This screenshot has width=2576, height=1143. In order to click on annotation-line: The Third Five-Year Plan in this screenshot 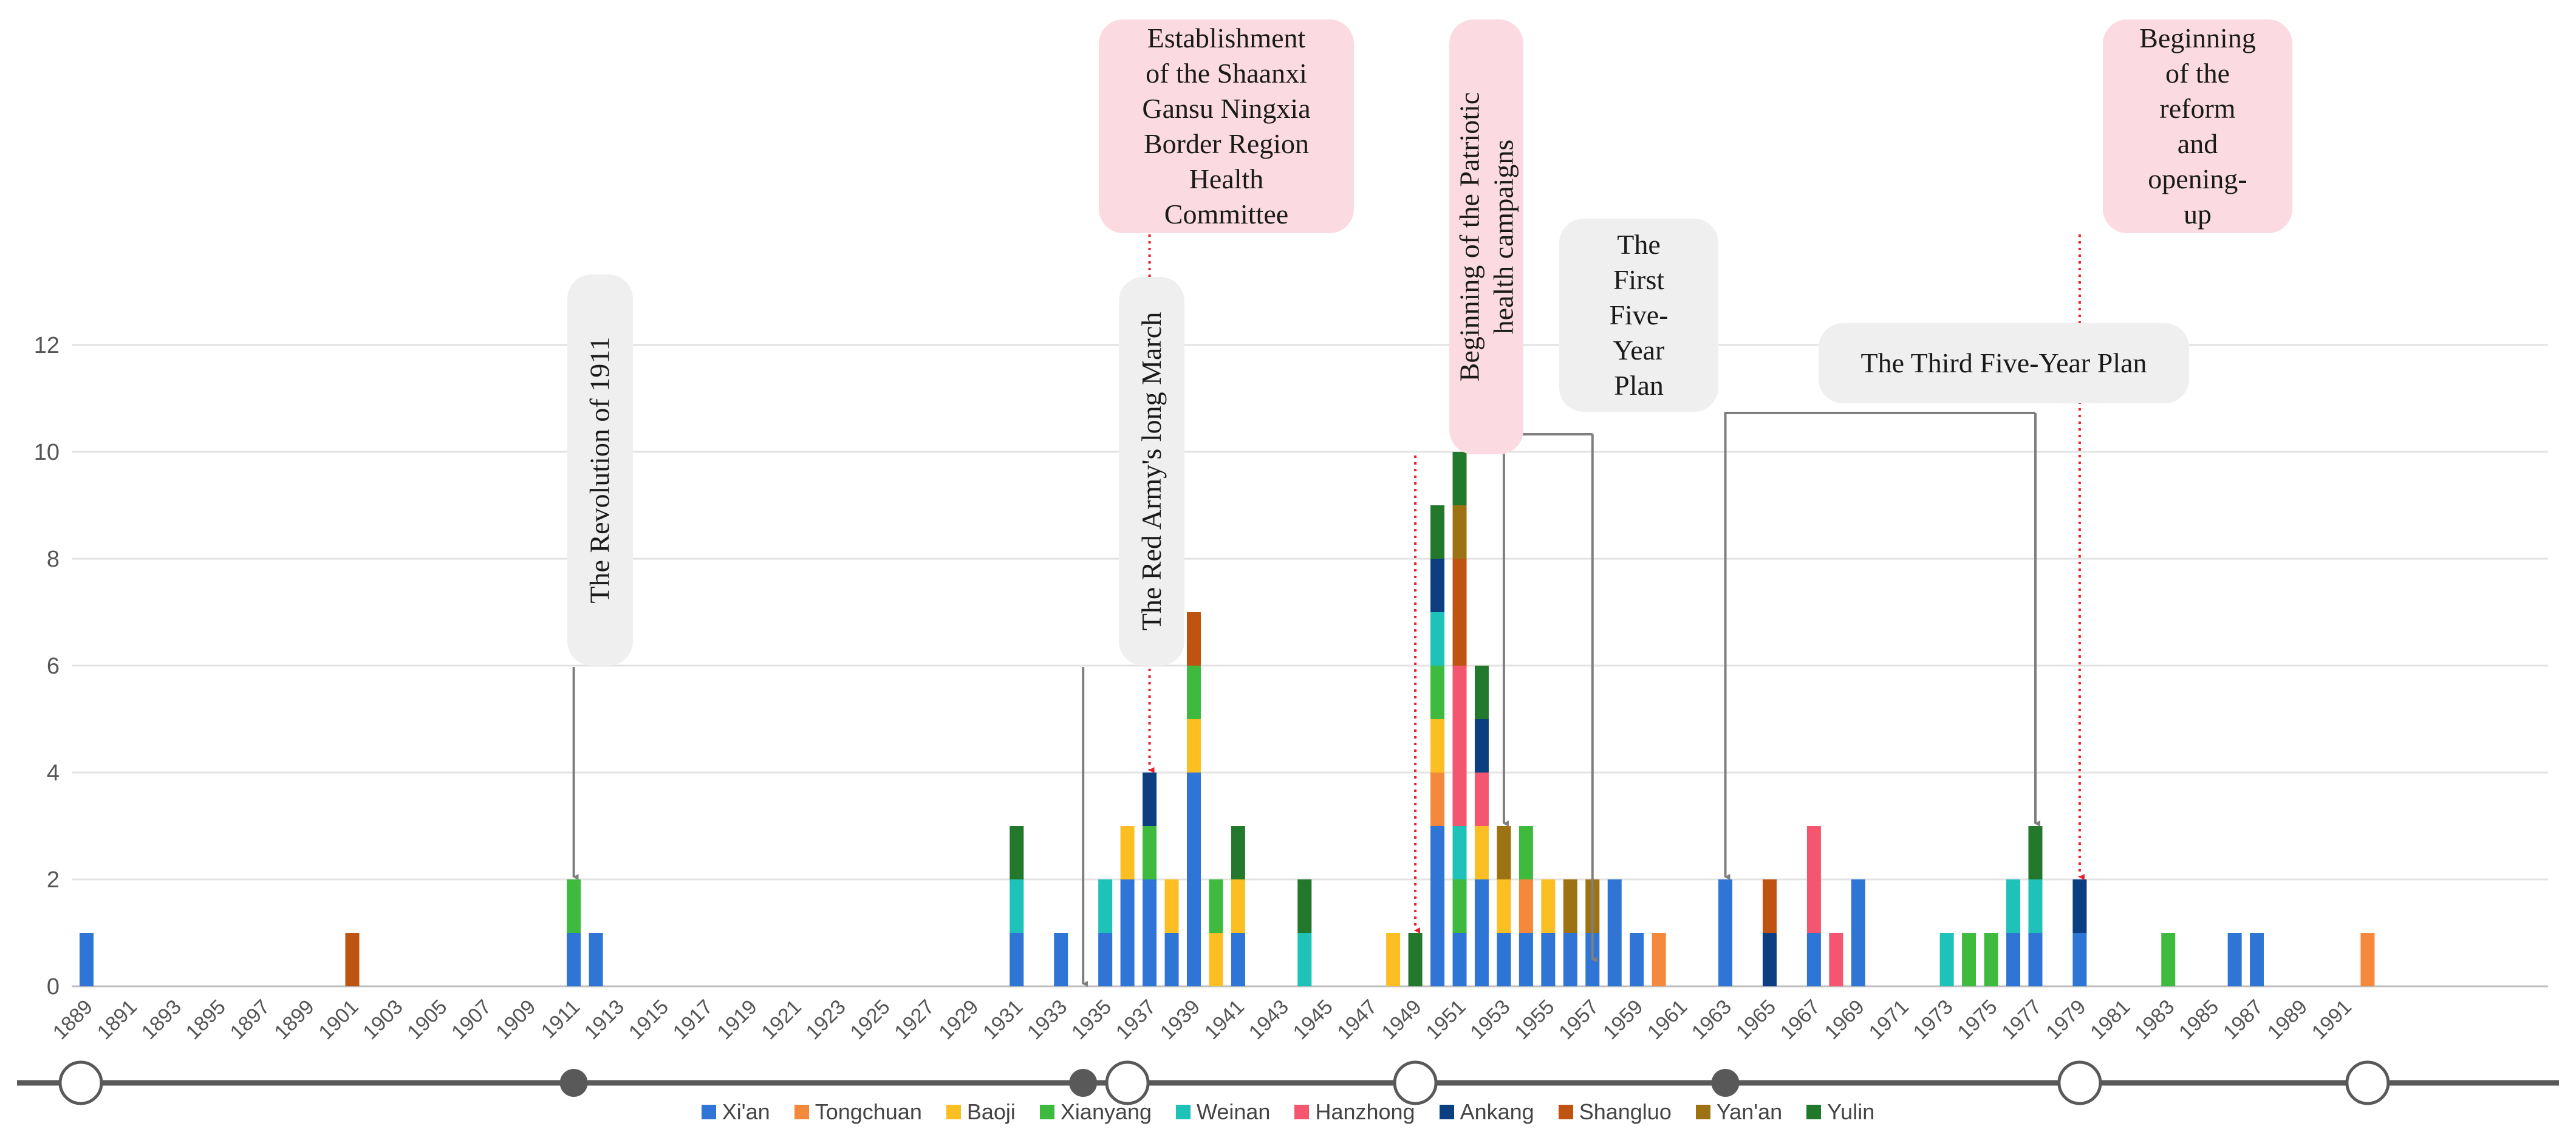, I will do `click(2003, 362)`.